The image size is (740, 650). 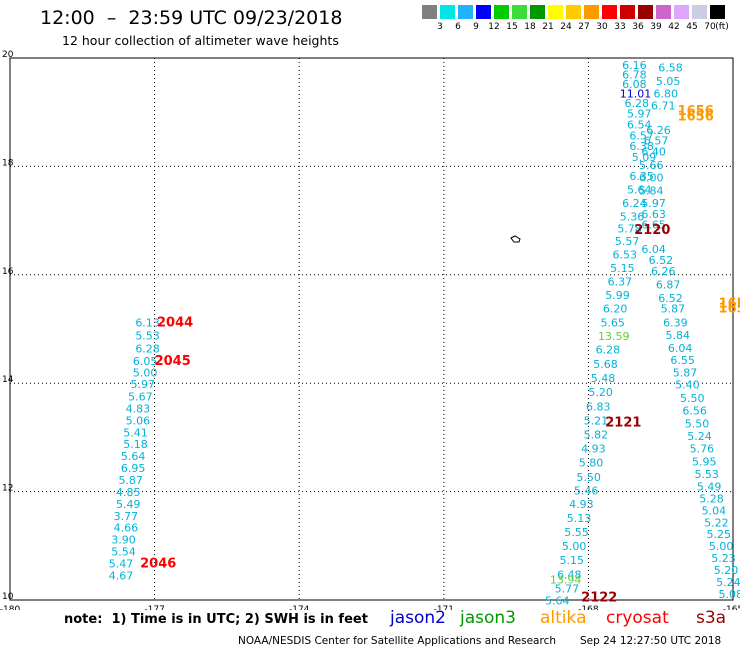 I want to click on wave-height-label: 6.38, so click(x=641, y=146).